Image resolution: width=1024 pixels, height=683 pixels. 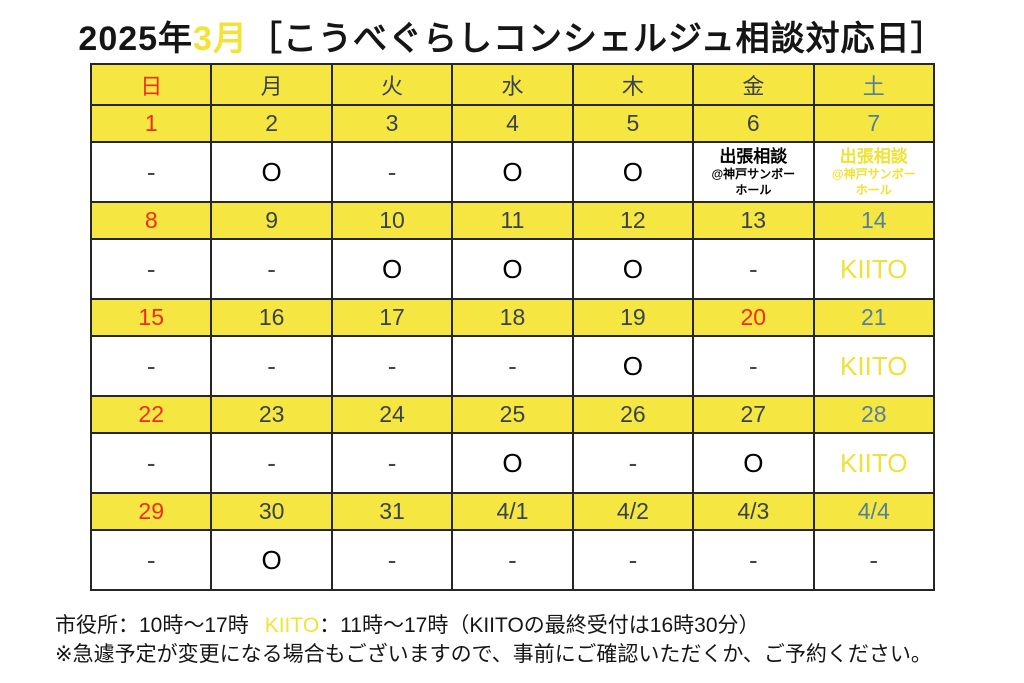 I want to click on availability-row-week2: - - O O O - KIITO, so click(x=512, y=269).